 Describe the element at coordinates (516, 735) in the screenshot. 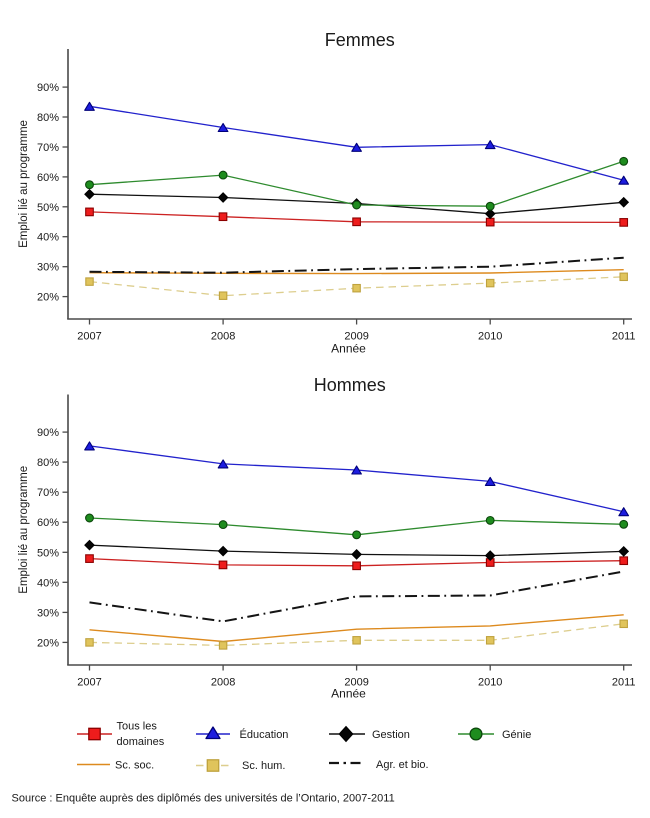

I see `svg-text: Génie` at that location.